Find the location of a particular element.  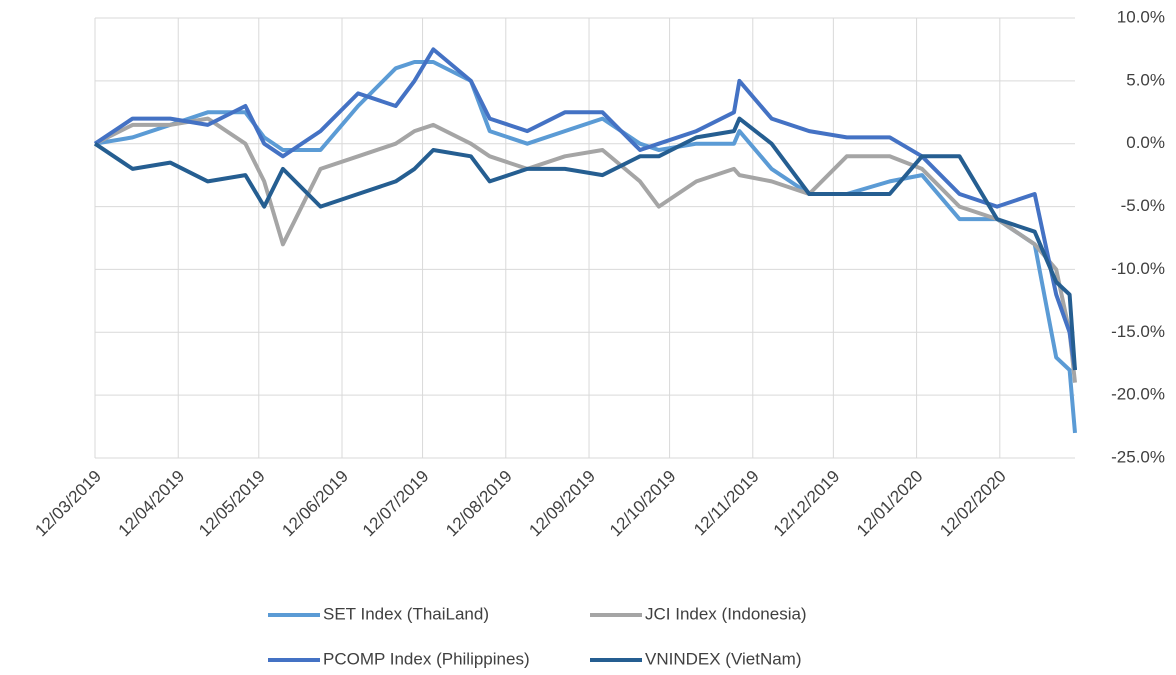

legend-label: JCI Index (Indonesia) is located at coordinates (726, 613).